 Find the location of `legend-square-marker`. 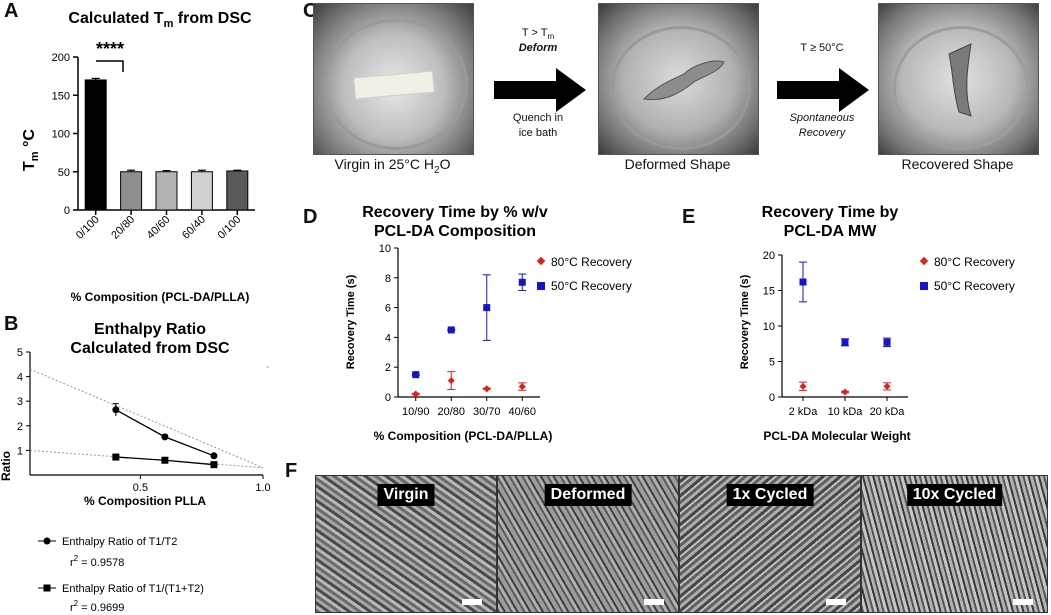

legend-square-marker is located at coordinates (47, 588).